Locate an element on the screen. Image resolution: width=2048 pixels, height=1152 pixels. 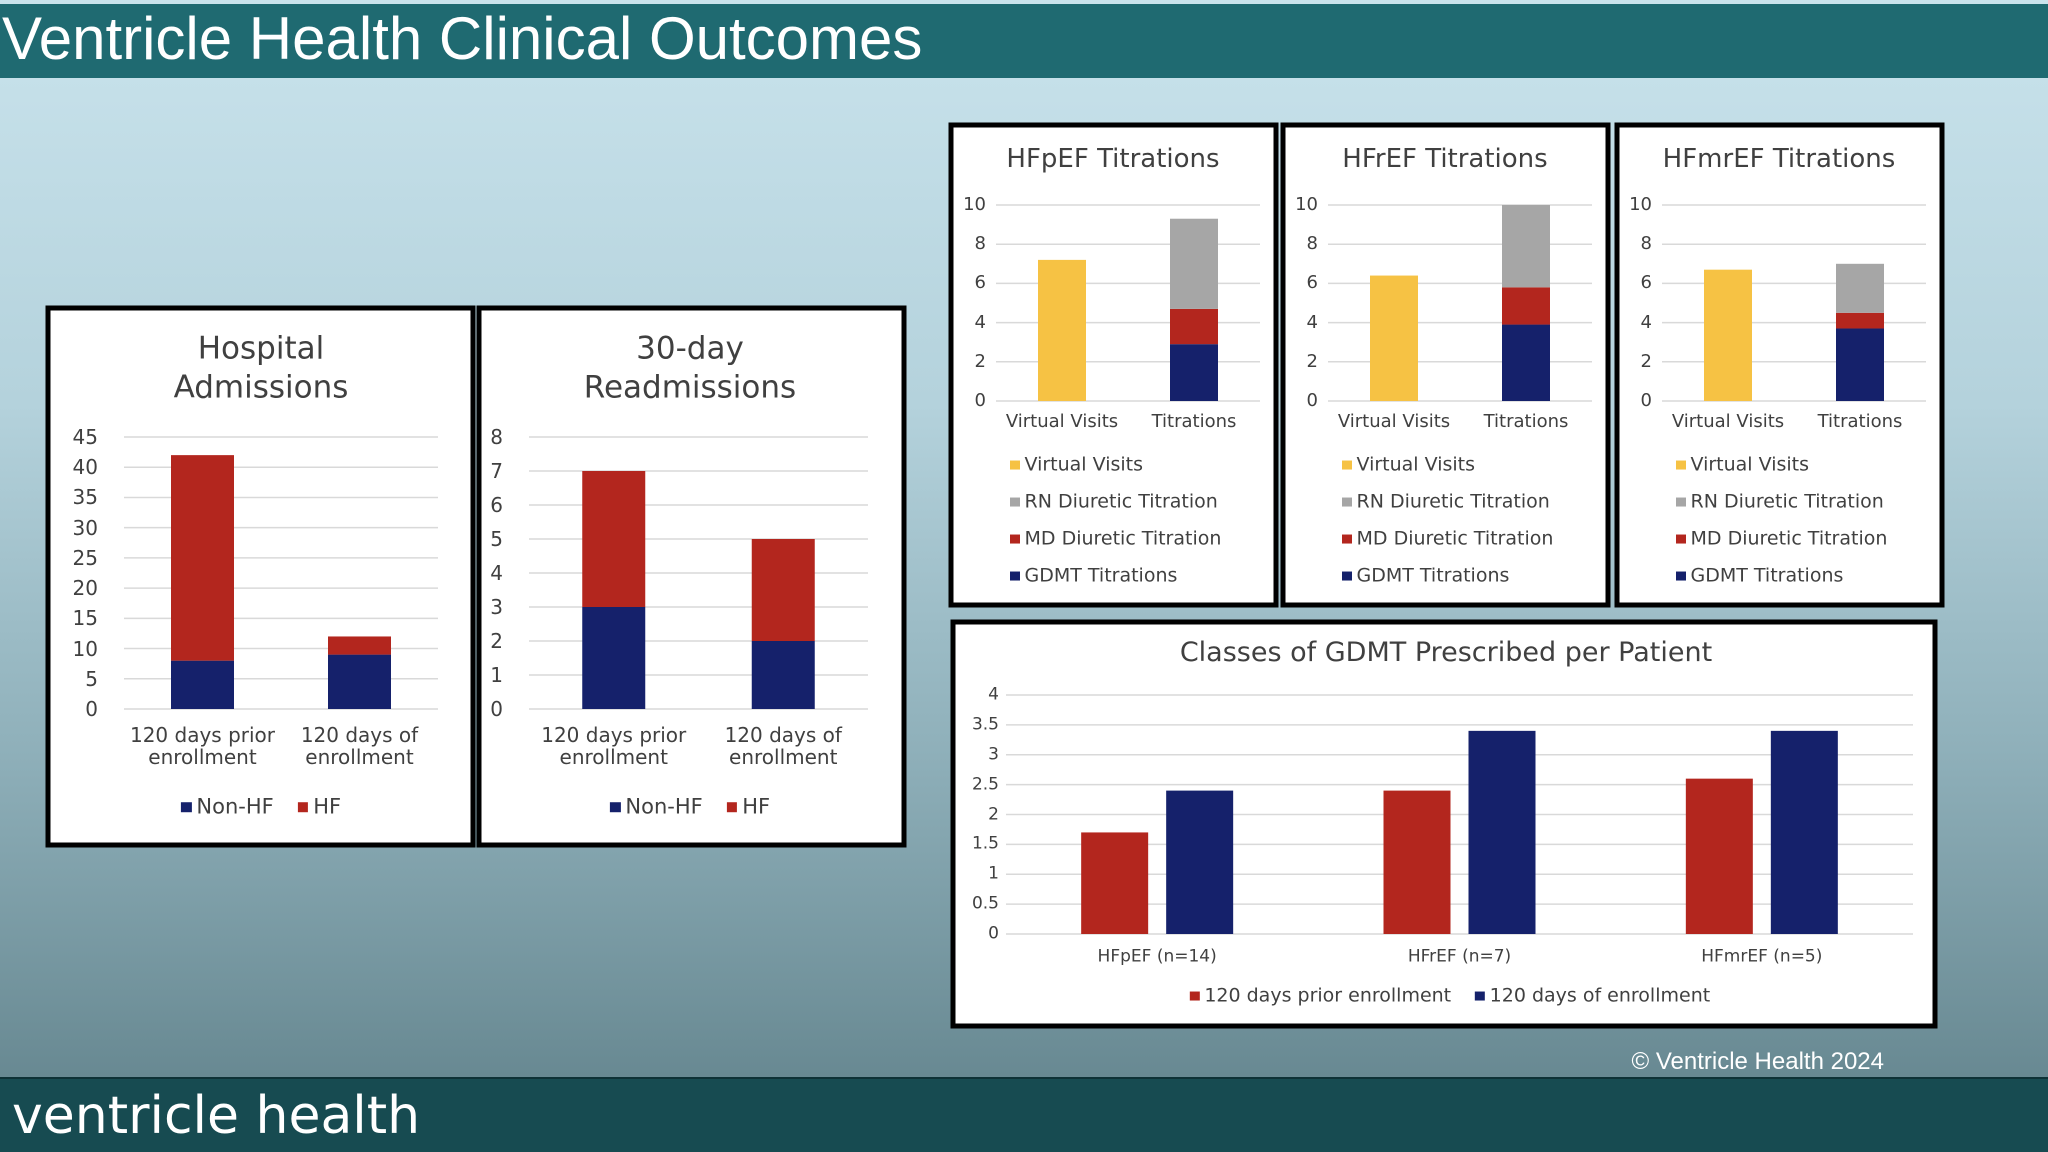
y-tick-label: 3.5 is located at coordinates (985, 724).